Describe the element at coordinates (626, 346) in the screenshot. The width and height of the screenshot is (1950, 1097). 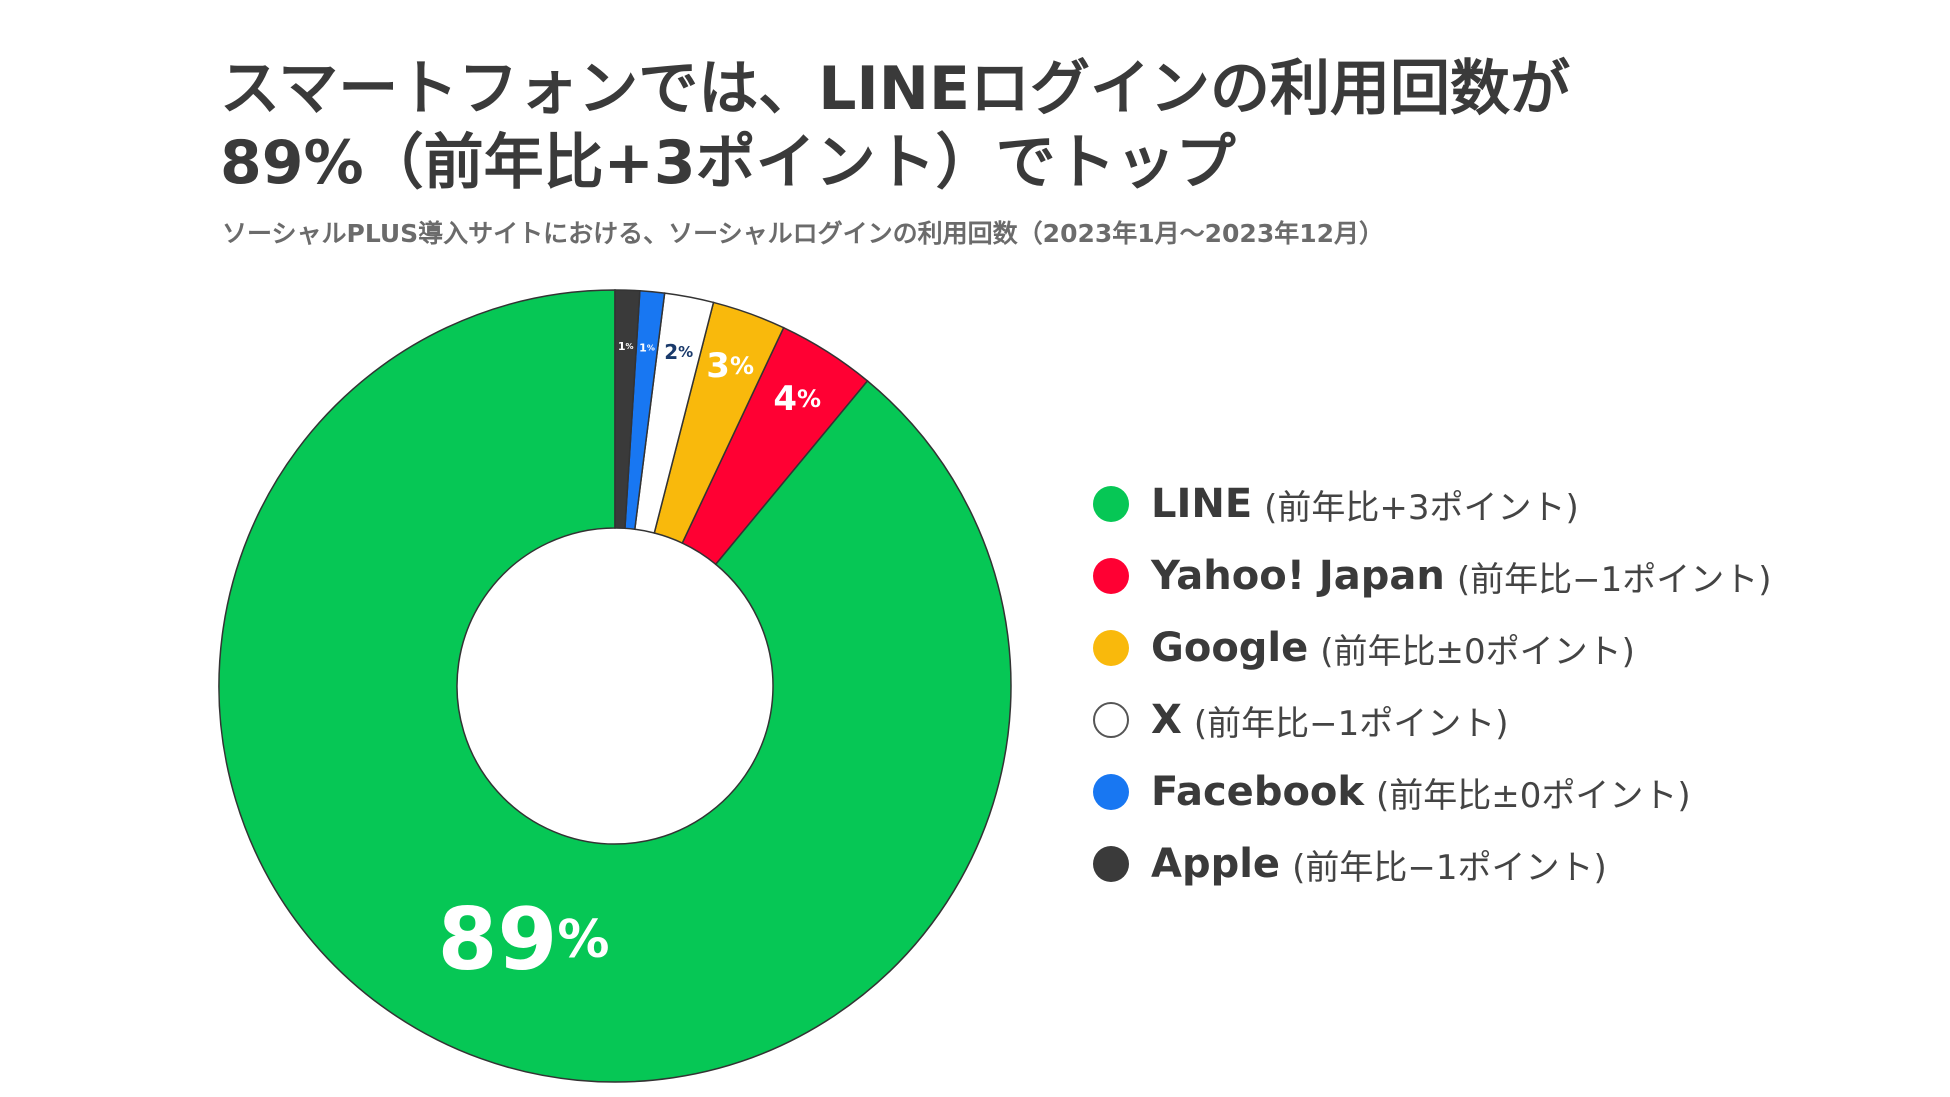
I see `value-label-apple: 1%` at that location.